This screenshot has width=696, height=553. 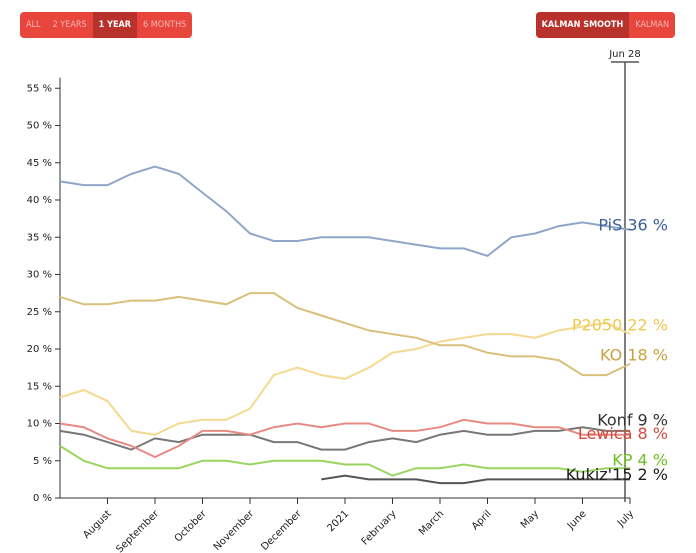 I want to click on x-tick-label: March, so click(x=431, y=522).